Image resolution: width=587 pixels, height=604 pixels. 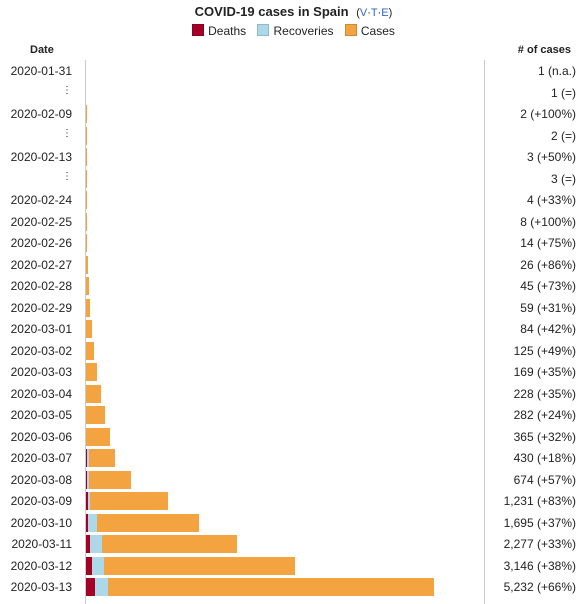 I want to click on row-case-count: 1,695 (+37%), so click(x=539, y=522).